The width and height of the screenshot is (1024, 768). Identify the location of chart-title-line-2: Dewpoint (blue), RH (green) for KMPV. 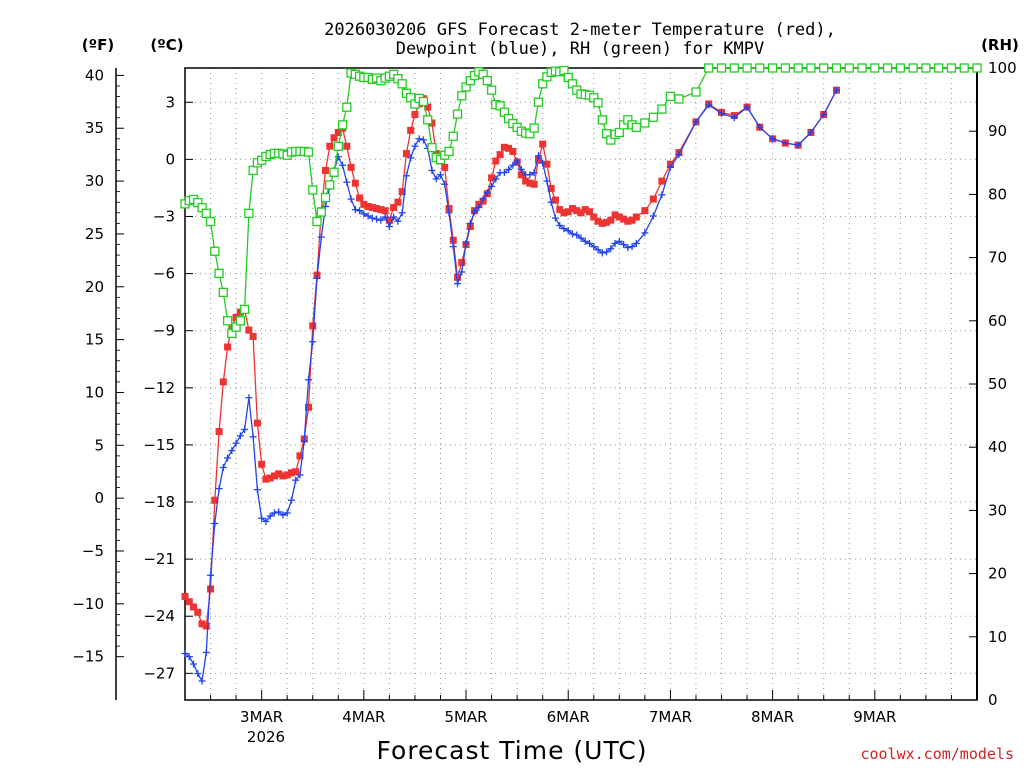
(580, 49).